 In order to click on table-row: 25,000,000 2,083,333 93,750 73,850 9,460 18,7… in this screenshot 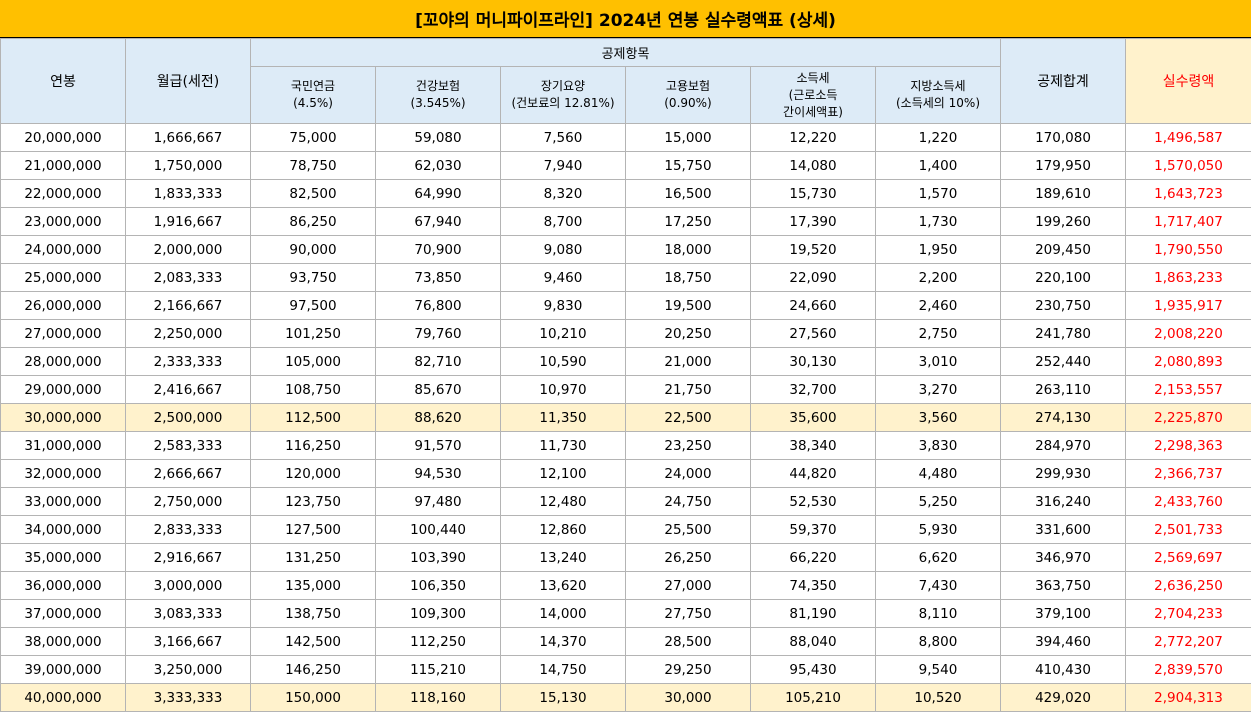, I will do `click(625, 277)`.